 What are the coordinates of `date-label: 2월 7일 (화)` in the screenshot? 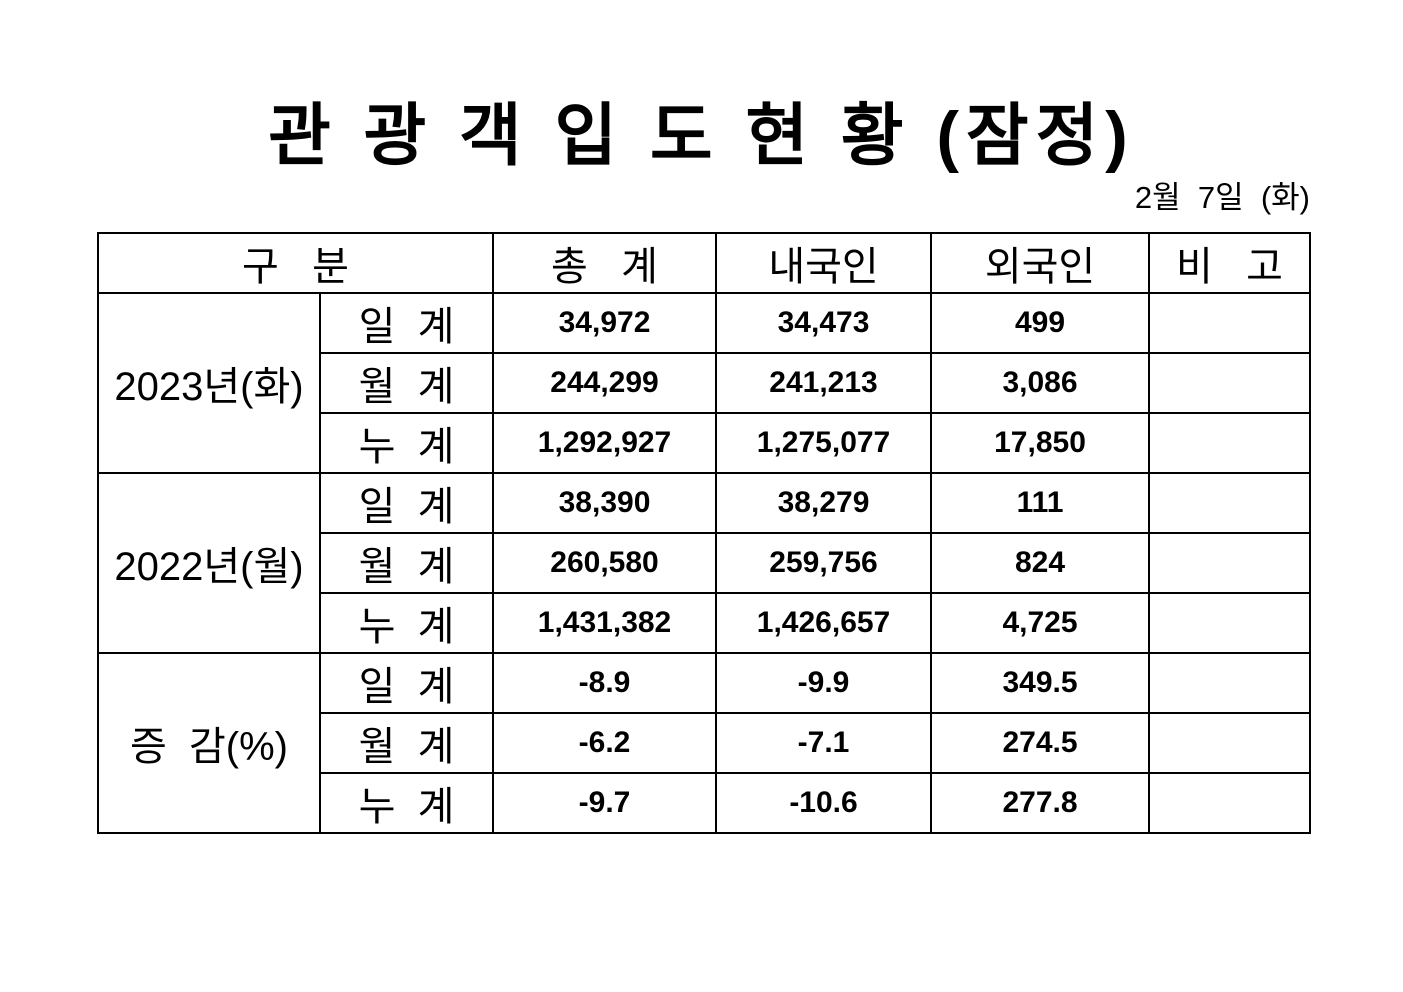 It's located at (1222, 197).